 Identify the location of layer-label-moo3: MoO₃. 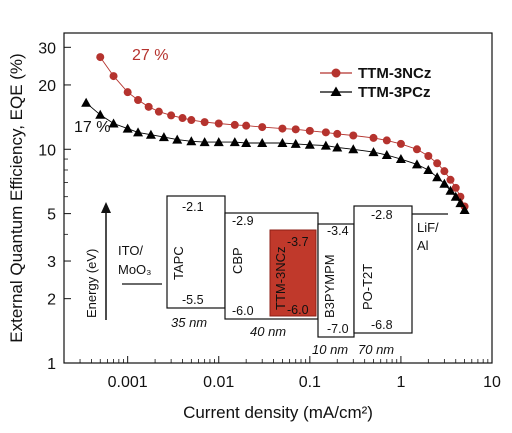
(134, 269).